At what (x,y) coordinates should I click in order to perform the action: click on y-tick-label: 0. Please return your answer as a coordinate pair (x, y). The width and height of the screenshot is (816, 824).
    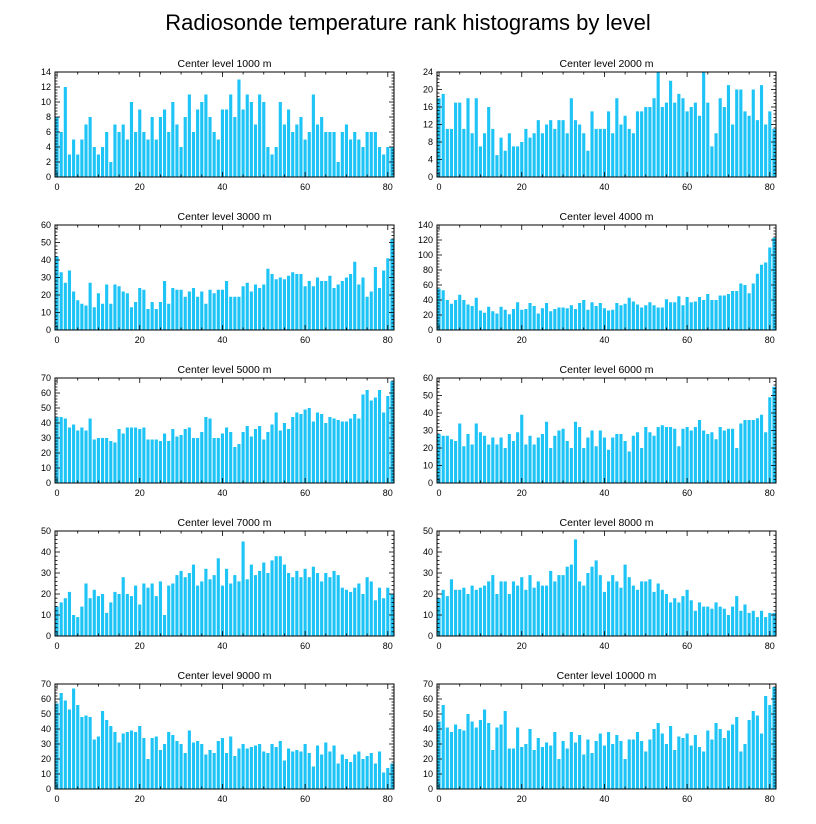
    Looking at the image, I should click on (430, 177).